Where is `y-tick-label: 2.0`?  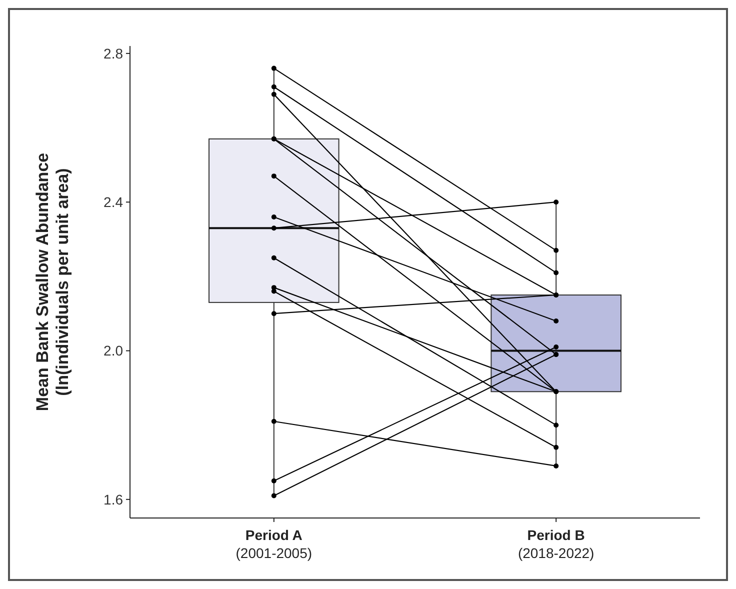
y-tick-label: 2.0 is located at coordinates (114, 350).